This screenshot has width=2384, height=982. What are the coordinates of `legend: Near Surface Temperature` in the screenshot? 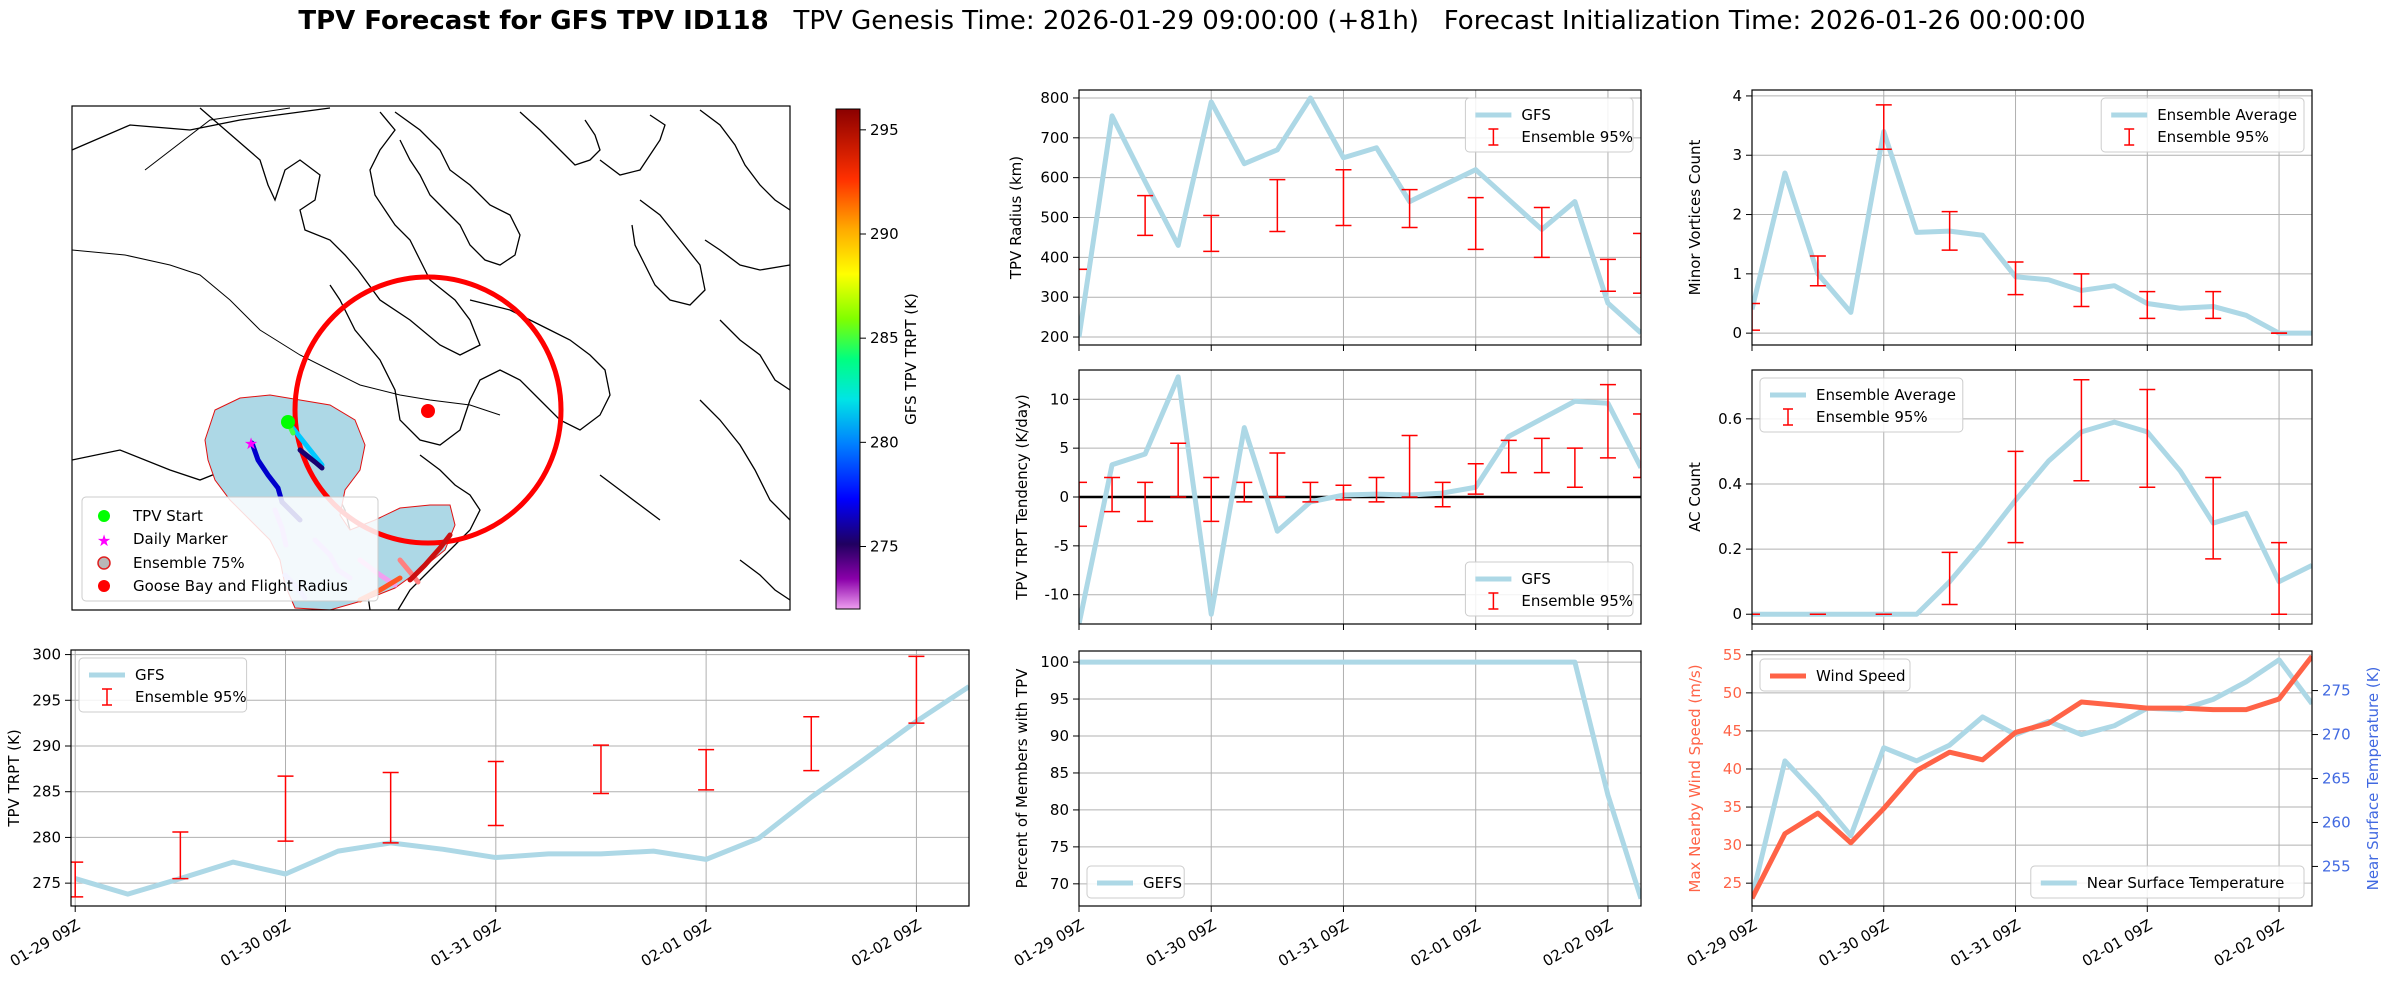 It's located at (2167, 882).